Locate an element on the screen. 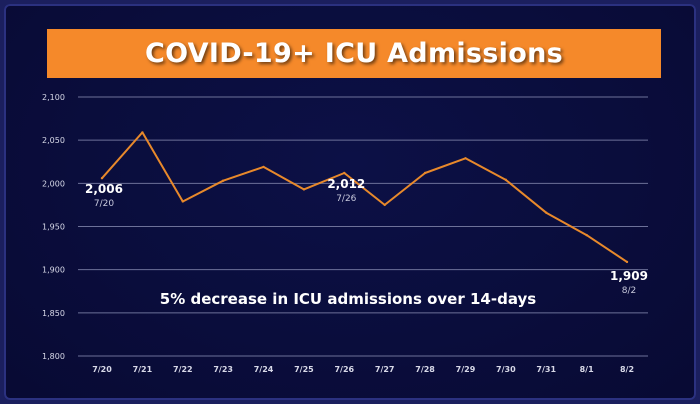 The image size is (700, 404). data-label-date: 7/26 is located at coordinates (346, 199).